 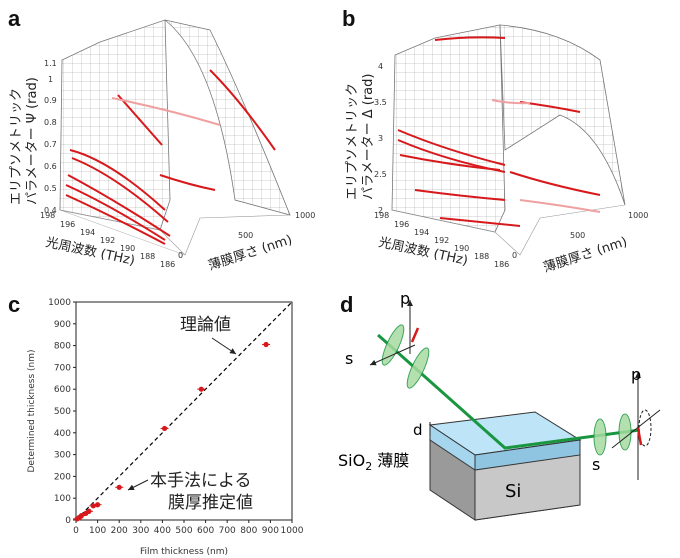 What do you see at coordinates (50, 63) in the screenshot?
I see `panel-a-ztick: 1.1` at bounding box center [50, 63].